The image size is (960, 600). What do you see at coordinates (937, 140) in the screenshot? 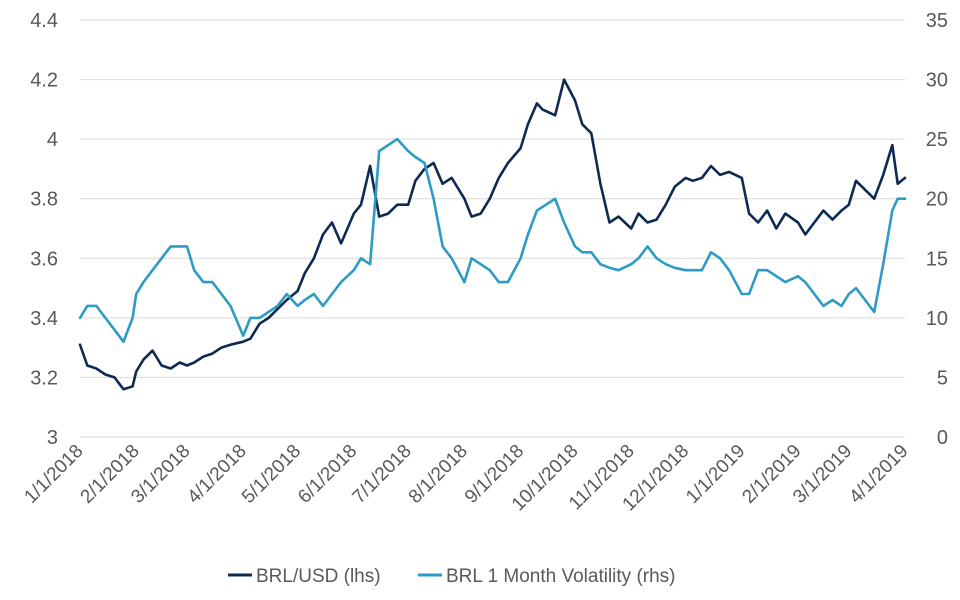
I see `right-tick-label: 25` at bounding box center [937, 140].